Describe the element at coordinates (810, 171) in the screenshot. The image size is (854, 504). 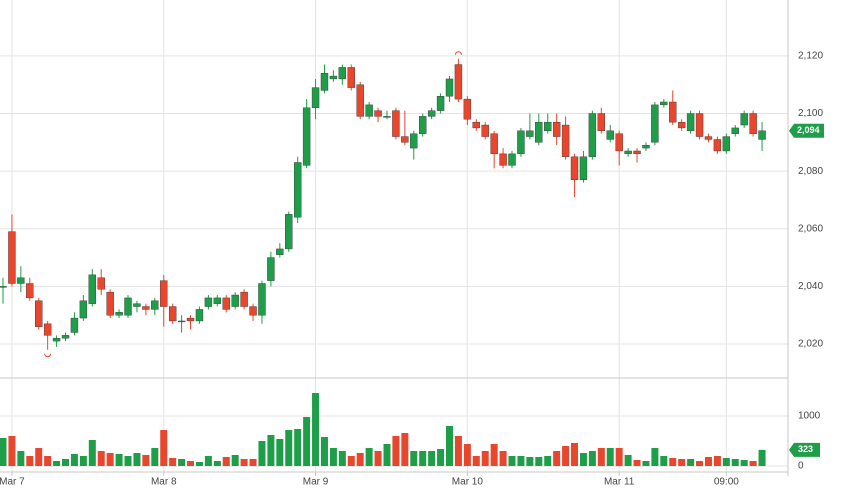
I see `y-tick-label: 2,080` at that location.